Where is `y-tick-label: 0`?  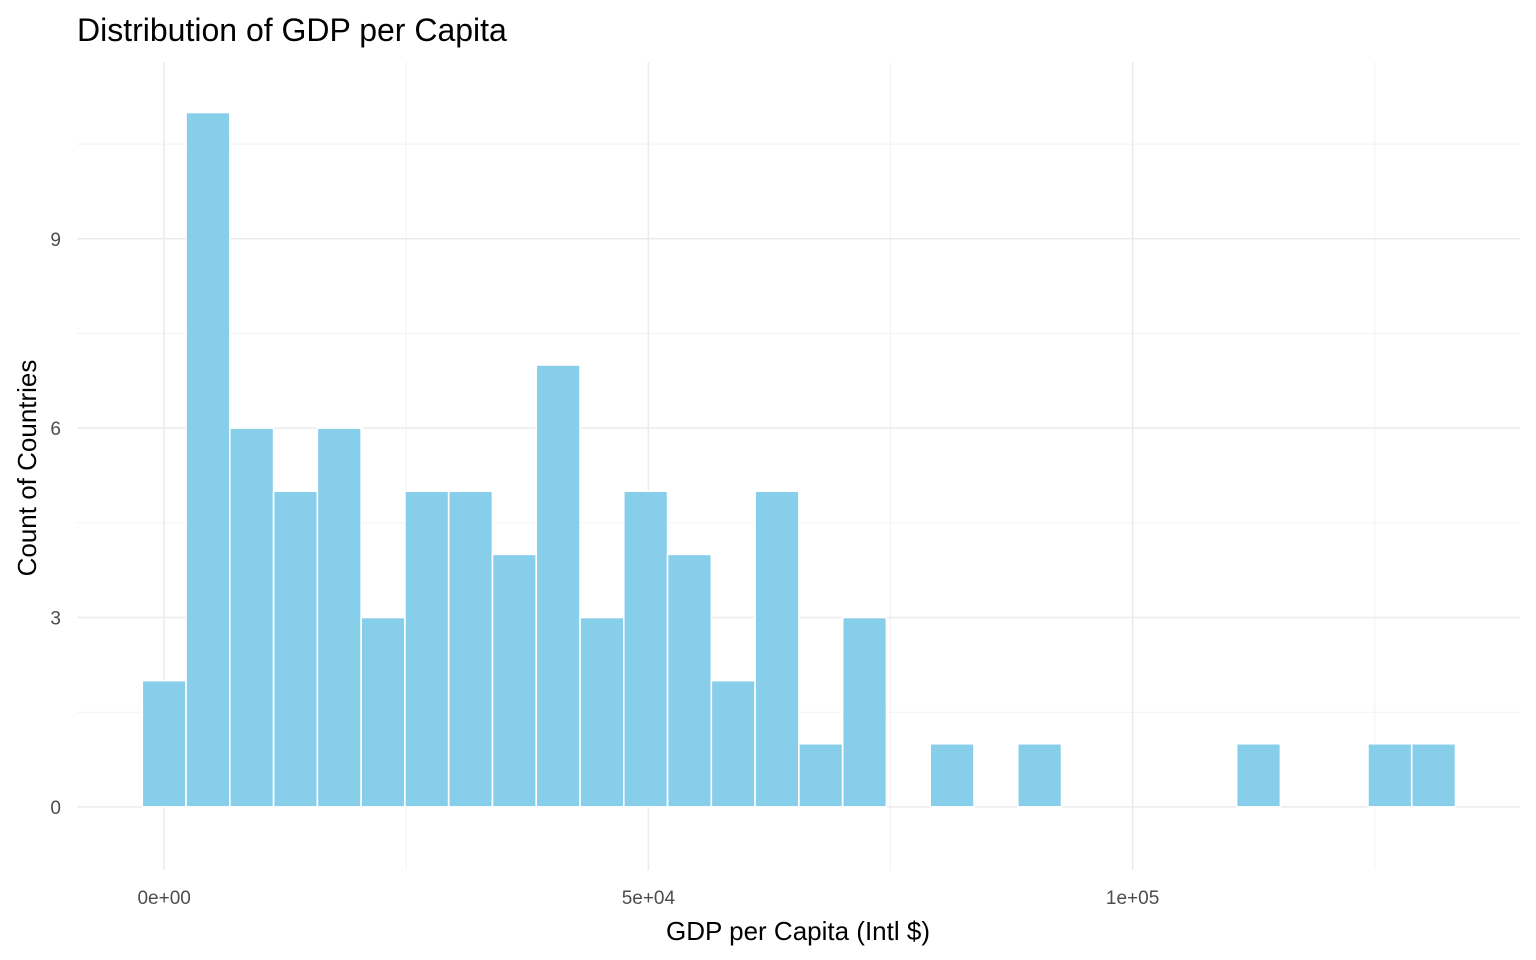 y-tick-label: 0 is located at coordinates (55, 808).